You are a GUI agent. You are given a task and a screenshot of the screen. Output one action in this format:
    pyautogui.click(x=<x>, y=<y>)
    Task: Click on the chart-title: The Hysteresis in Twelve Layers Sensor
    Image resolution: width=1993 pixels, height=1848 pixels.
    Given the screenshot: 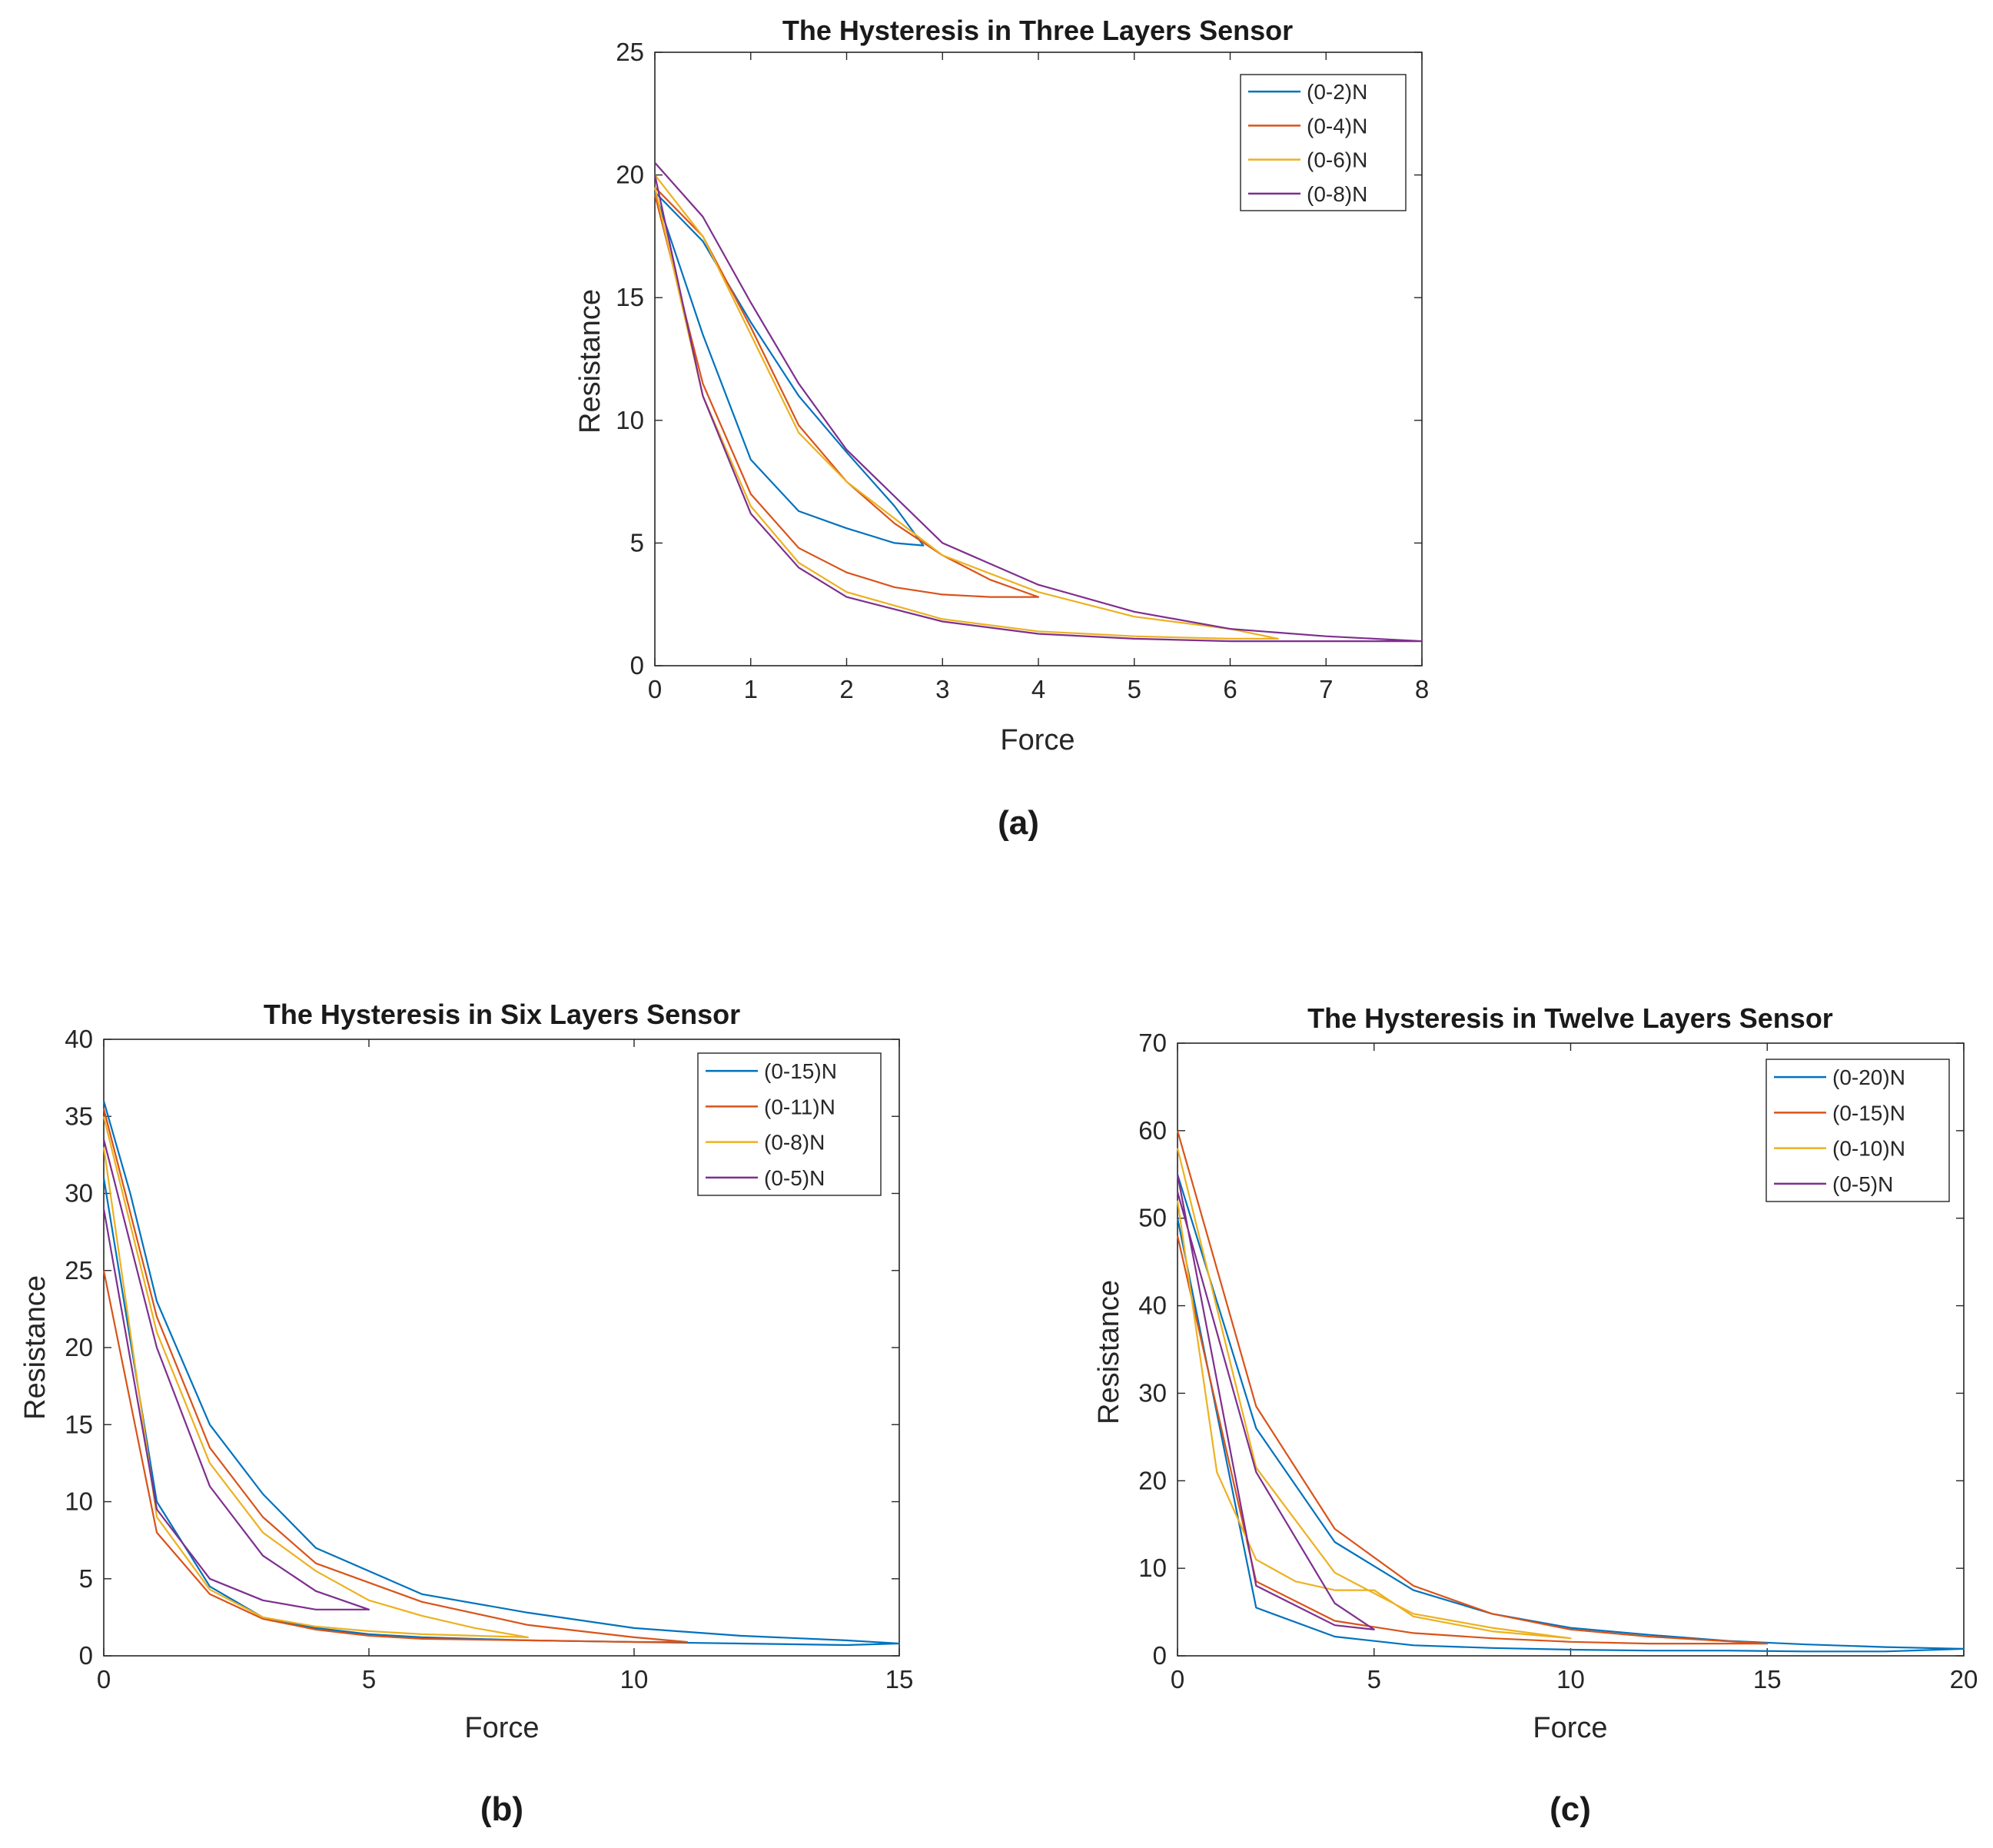 What is the action you would take?
    pyautogui.click(x=1570, y=1018)
    